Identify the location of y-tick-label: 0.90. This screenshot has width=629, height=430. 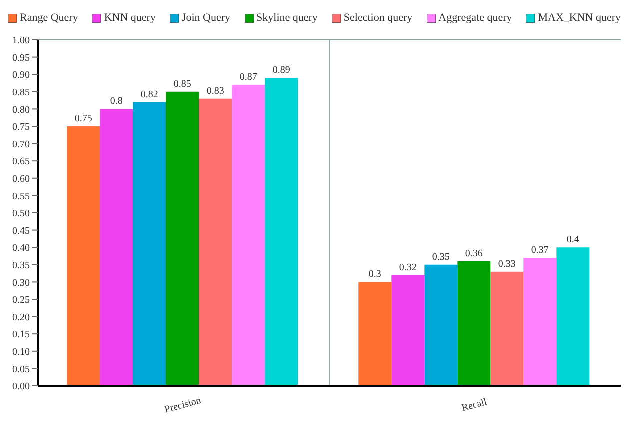
(21, 76).